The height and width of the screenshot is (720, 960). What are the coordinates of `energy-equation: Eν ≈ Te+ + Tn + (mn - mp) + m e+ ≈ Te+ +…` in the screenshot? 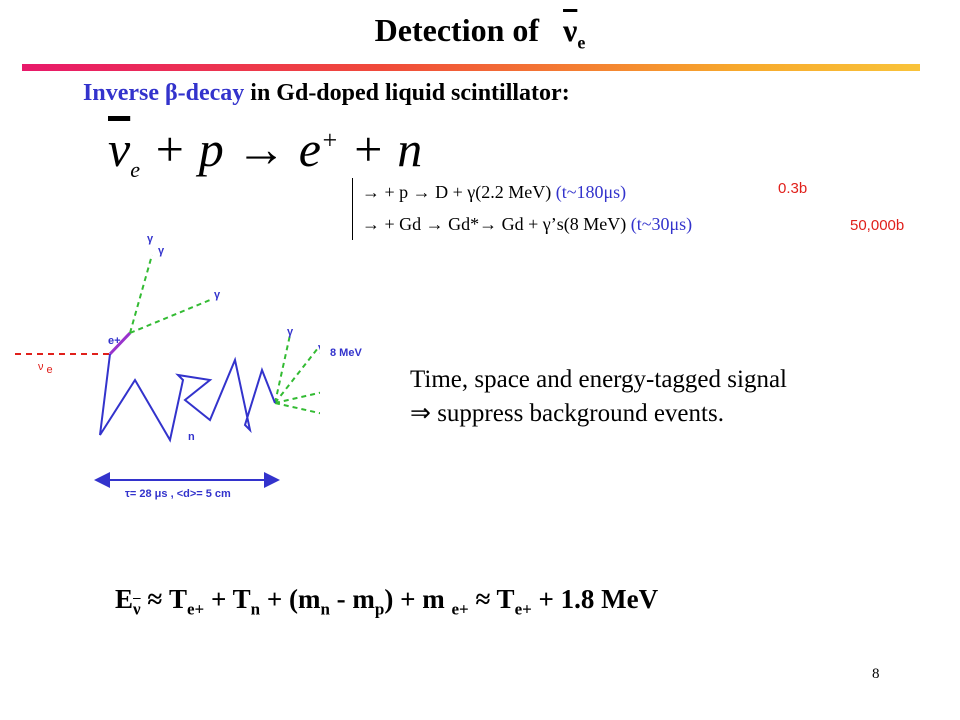 It's located at (386, 601).